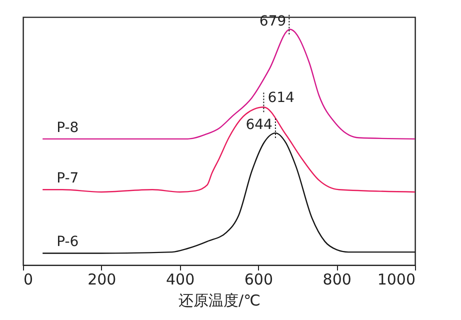 The height and width of the screenshot is (320, 461). What do you see at coordinates (259, 125) in the screenshot?
I see `annotation: 644` at bounding box center [259, 125].